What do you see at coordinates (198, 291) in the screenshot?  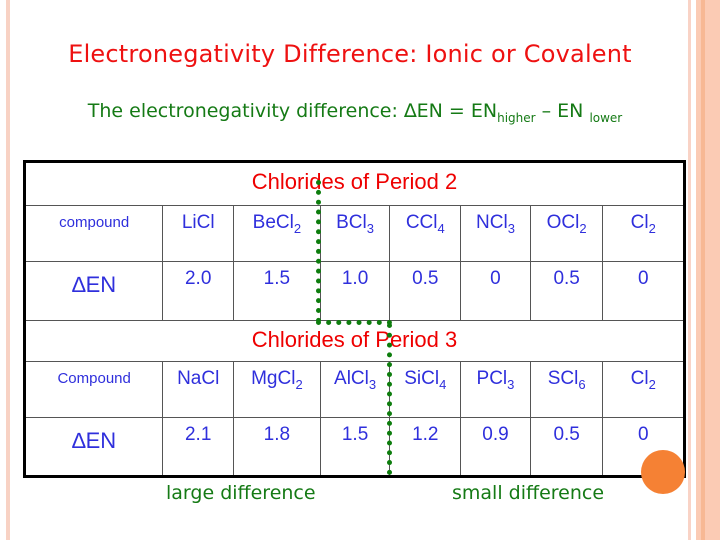 I see `delta-value: 2.0` at bounding box center [198, 291].